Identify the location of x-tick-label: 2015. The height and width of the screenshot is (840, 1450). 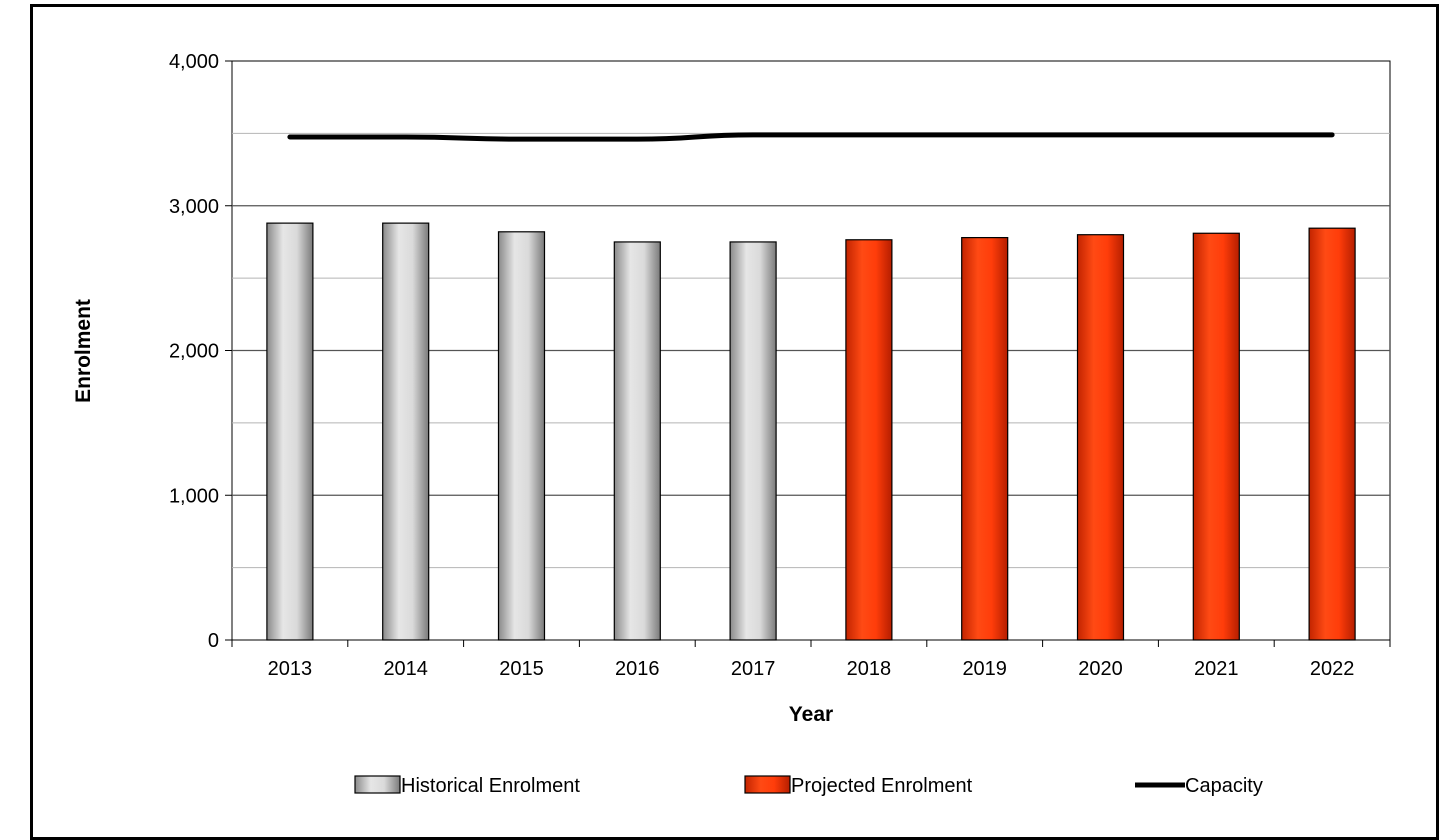
(521, 669).